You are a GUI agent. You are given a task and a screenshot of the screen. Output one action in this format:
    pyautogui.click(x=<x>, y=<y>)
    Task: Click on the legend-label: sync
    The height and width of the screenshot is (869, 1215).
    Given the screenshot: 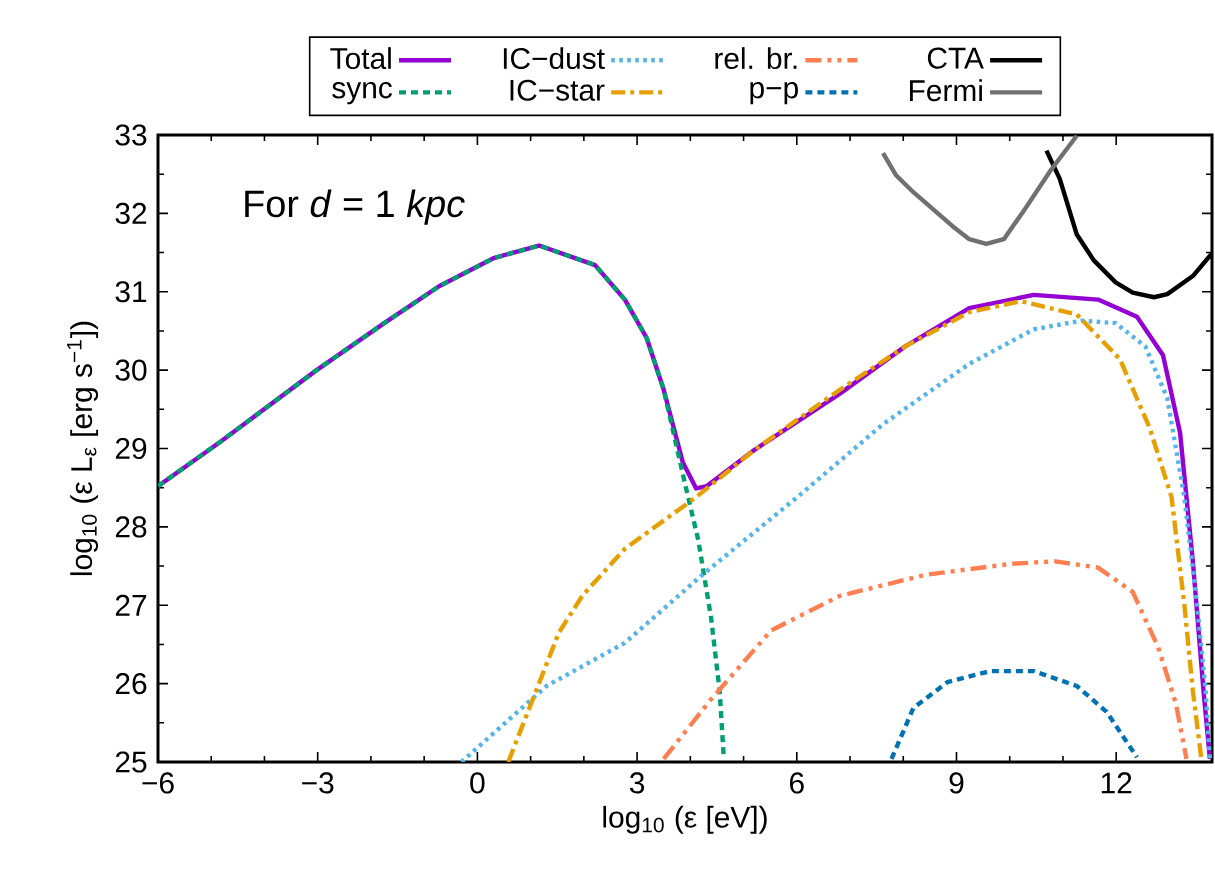 What is the action you would take?
    pyautogui.click(x=362, y=93)
    